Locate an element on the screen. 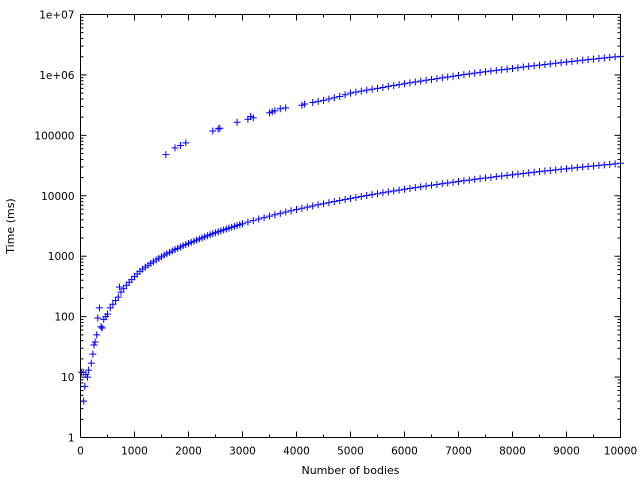  x-tick-label: 0 is located at coordinates (80, 452).